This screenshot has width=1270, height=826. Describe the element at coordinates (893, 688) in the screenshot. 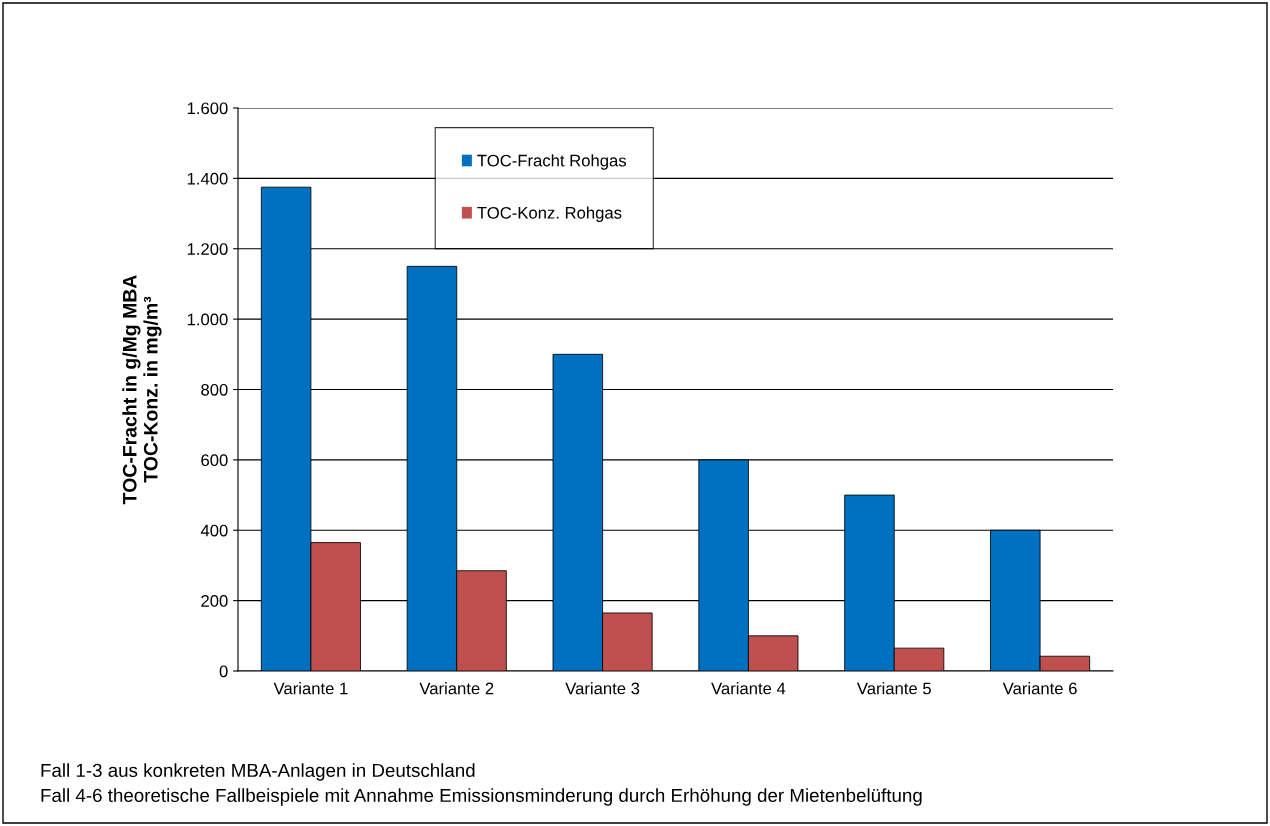

I see `x-tick-label: Variante 5` at that location.